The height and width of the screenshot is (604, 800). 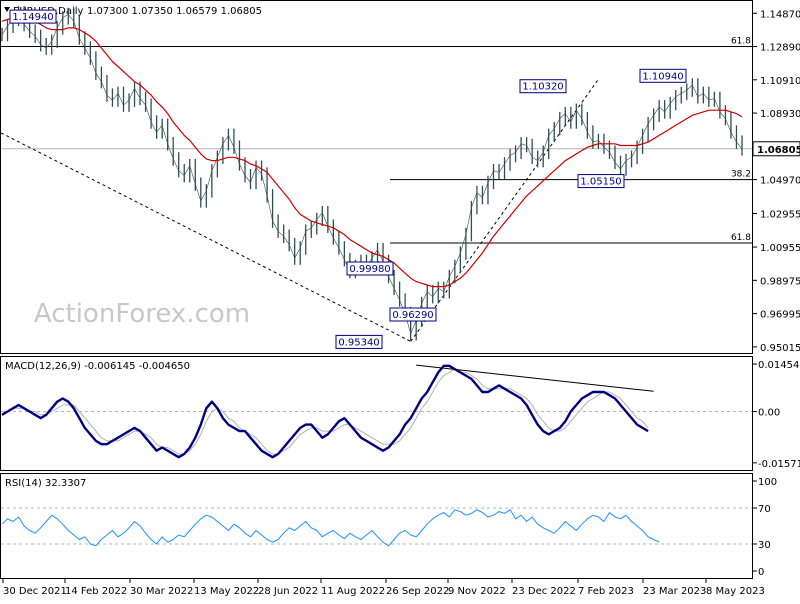 I want to click on price-axis-label: 1.04970, so click(x=780, y=181).